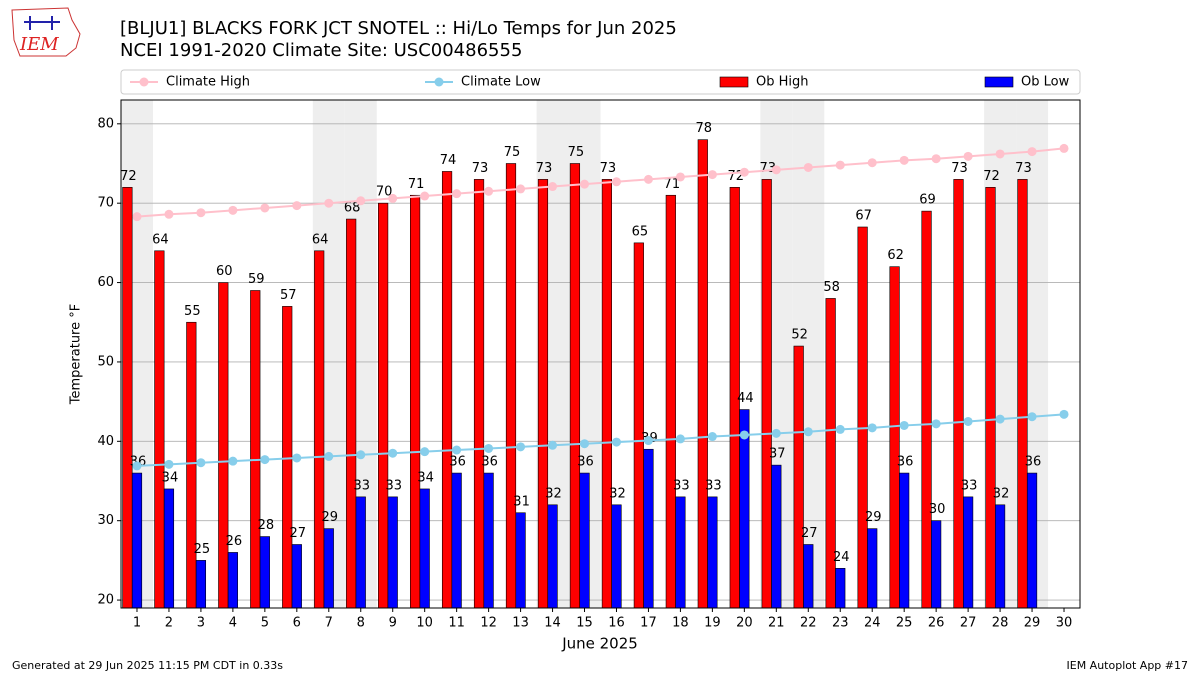 Image resolution: width=1200 pixels, height=675 pixels. I want to click on x-tick-label: 18, so click(680, 623).